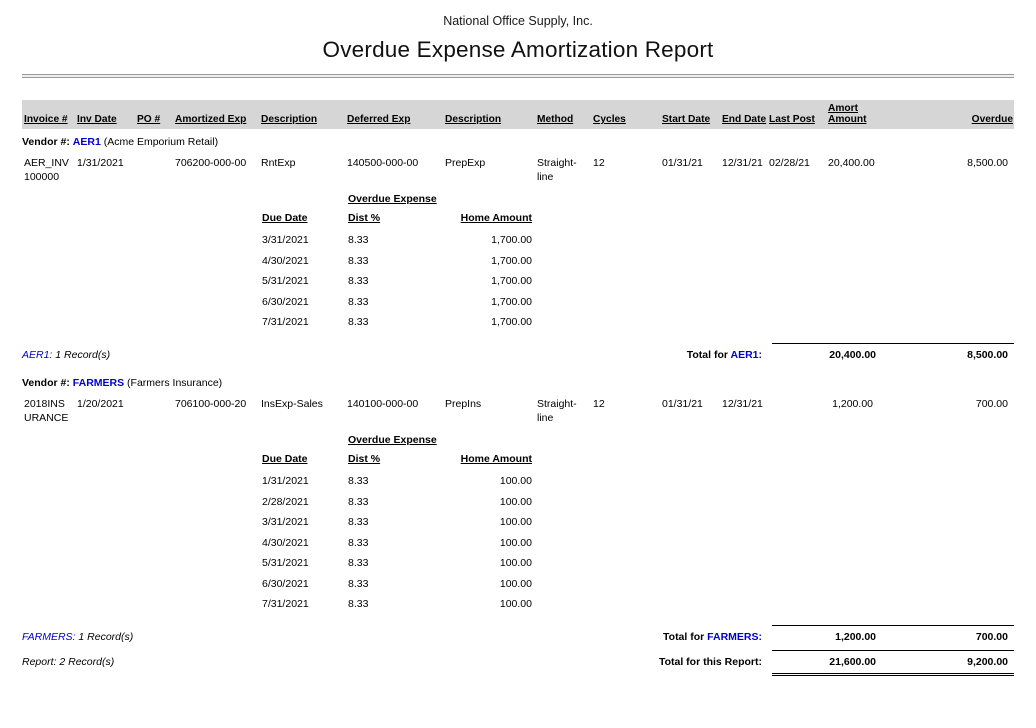 This screenshot has height=728, width=1036. What do you see at coordinates (379, 119) in the screenshot?
I see `col-deferred-exp: Deferred Exp` at bounding box center [379, 119].